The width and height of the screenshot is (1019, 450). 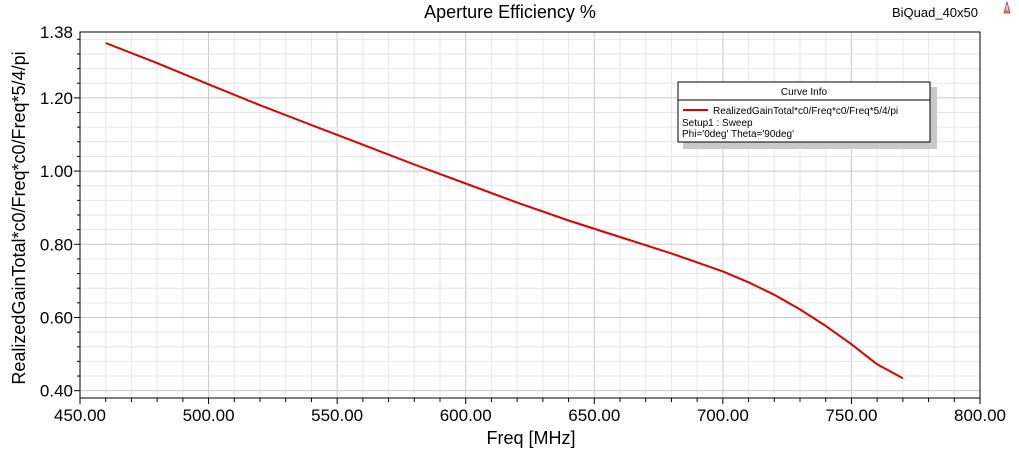 I want to click on x-tick-label: 700.00, so click(x=723, y=415).